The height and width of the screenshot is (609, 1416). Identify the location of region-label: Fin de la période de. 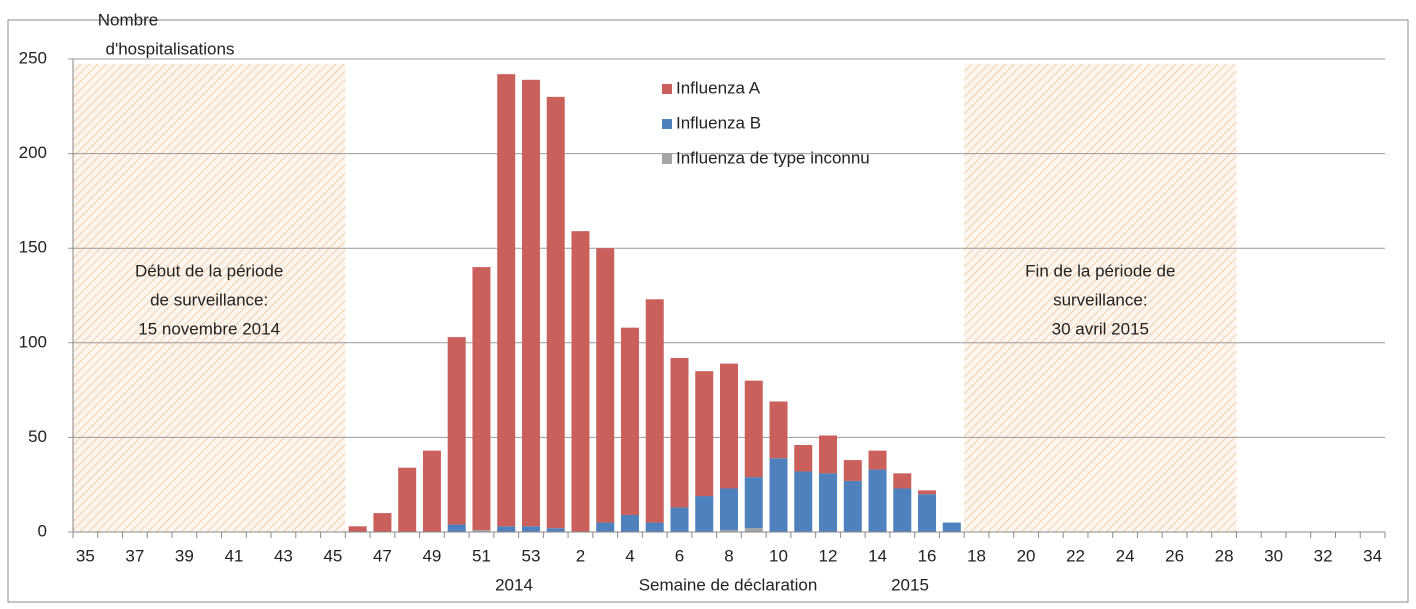
(1100, 270).